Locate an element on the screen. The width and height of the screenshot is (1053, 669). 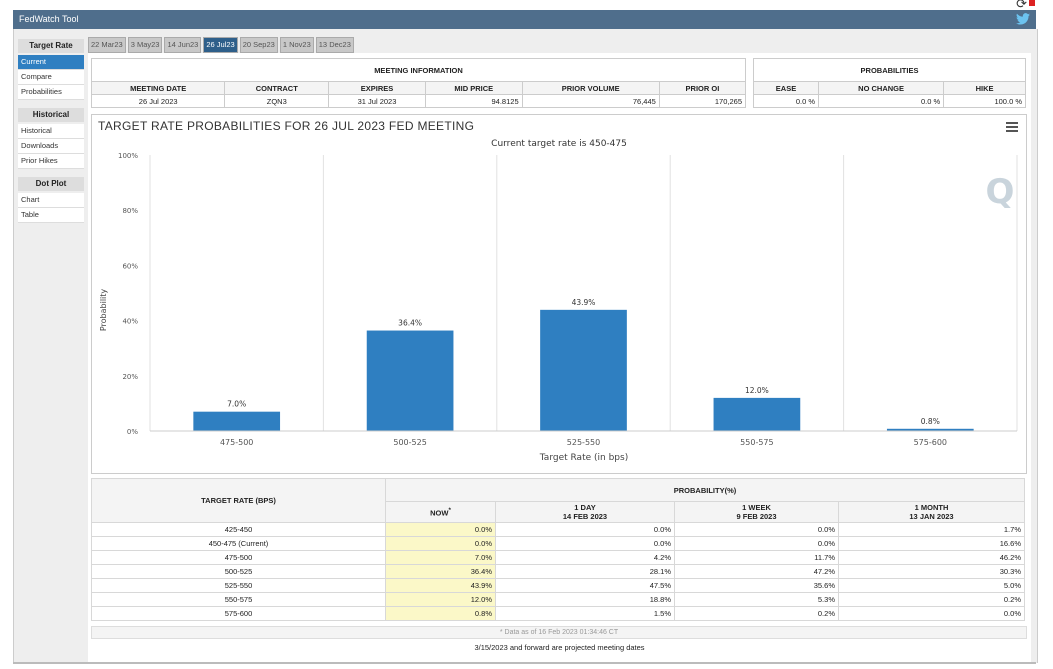
col-1-day-date: 14 FEB 2023 is located at coordinates (585, 516).